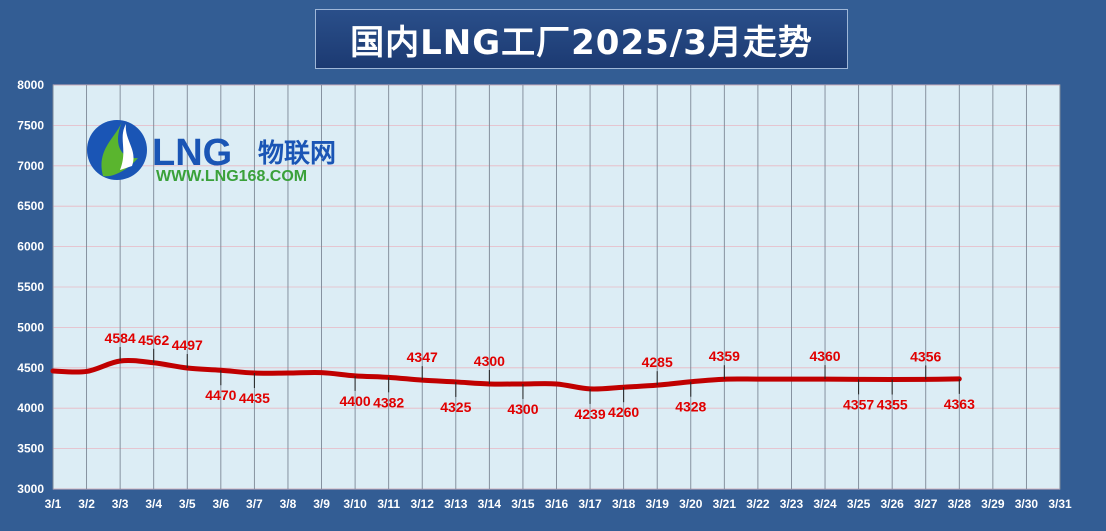 The image size is (1106, 531). What do you see at coordinates (758, 504) in the screenshot?
I see `x-tick-label: 3/22` at bounding box center [758, 504].